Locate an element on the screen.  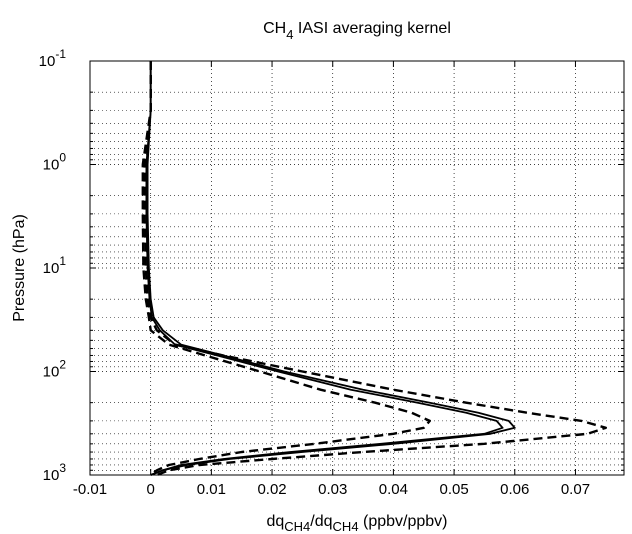
x-tick-label: 0.07 is located at coordinates (575, 489).